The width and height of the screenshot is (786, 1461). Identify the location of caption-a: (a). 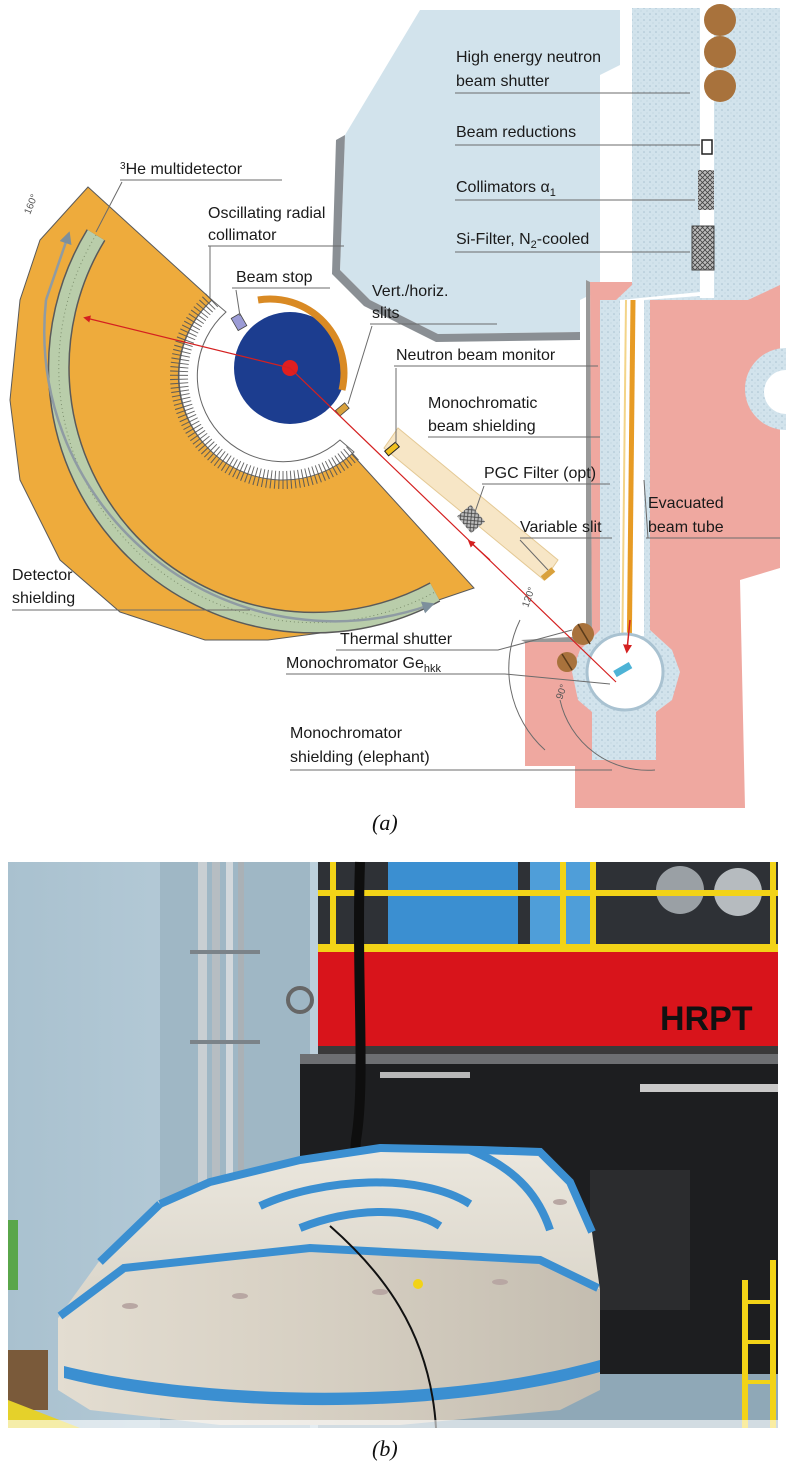
(385, 822).